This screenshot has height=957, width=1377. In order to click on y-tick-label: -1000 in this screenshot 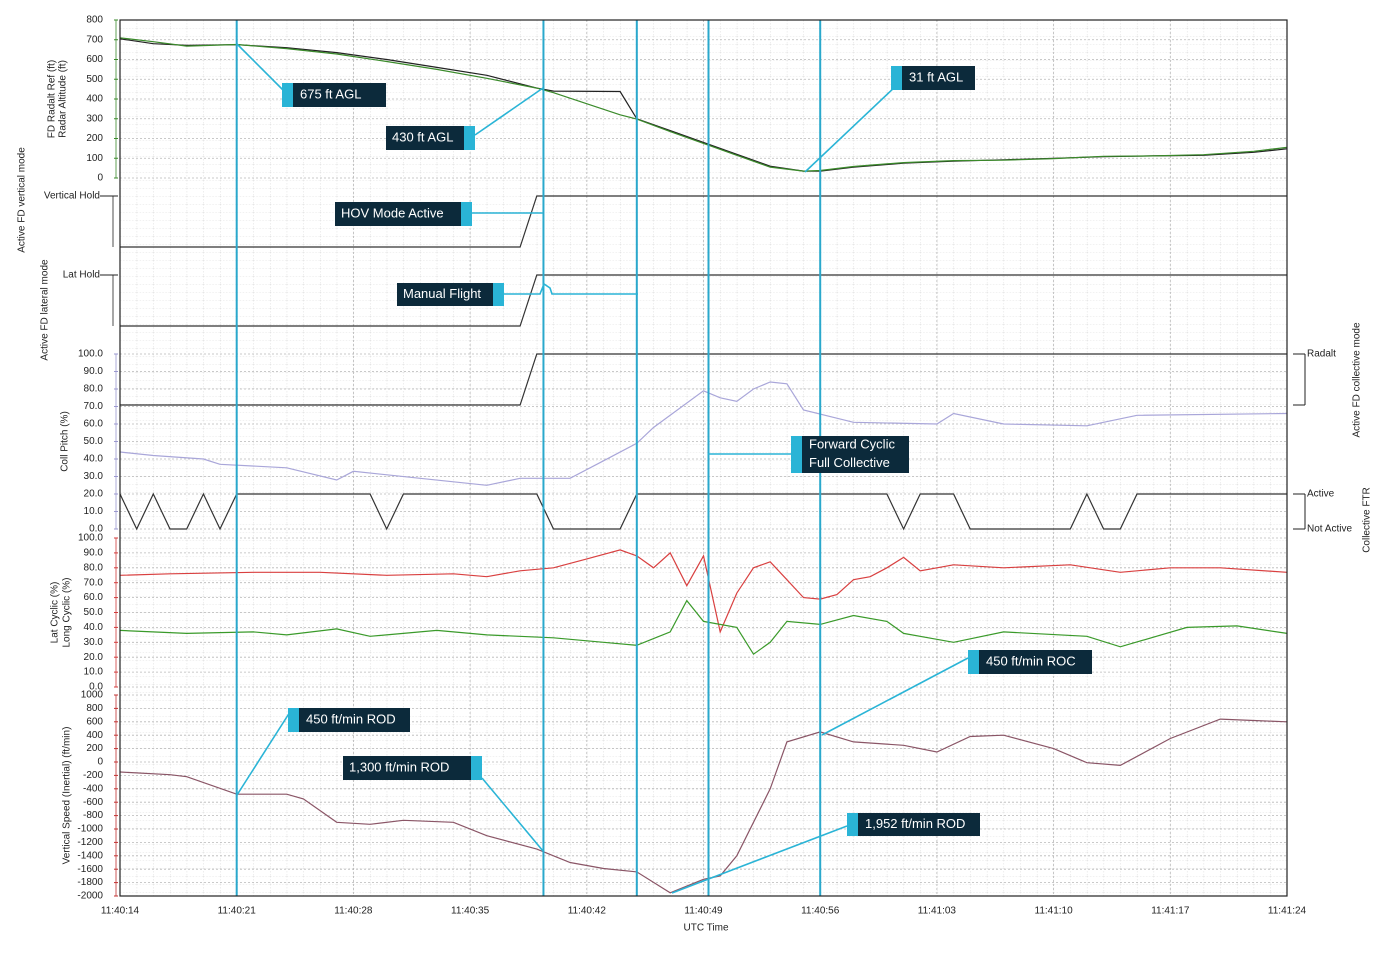, I will do `click(90, 829)`.